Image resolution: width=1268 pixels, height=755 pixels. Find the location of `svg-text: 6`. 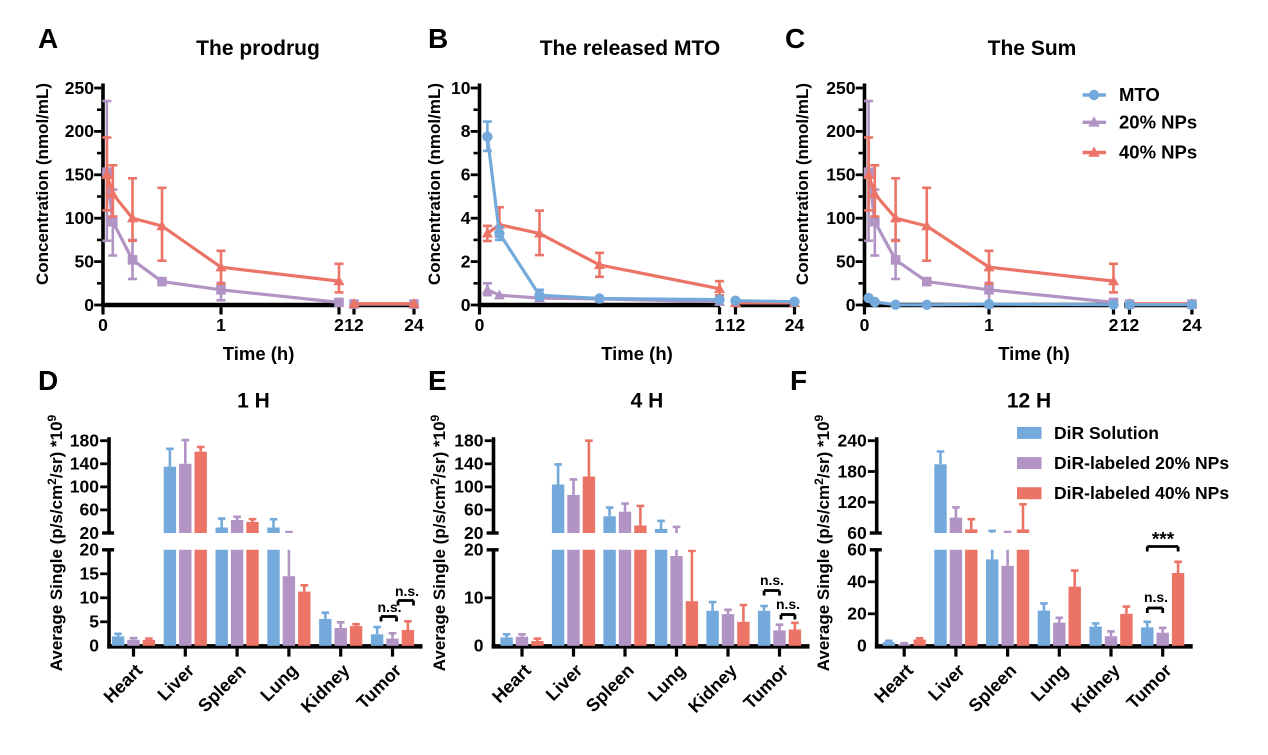

svg-text: 6 is located at coordinates (466, 175).